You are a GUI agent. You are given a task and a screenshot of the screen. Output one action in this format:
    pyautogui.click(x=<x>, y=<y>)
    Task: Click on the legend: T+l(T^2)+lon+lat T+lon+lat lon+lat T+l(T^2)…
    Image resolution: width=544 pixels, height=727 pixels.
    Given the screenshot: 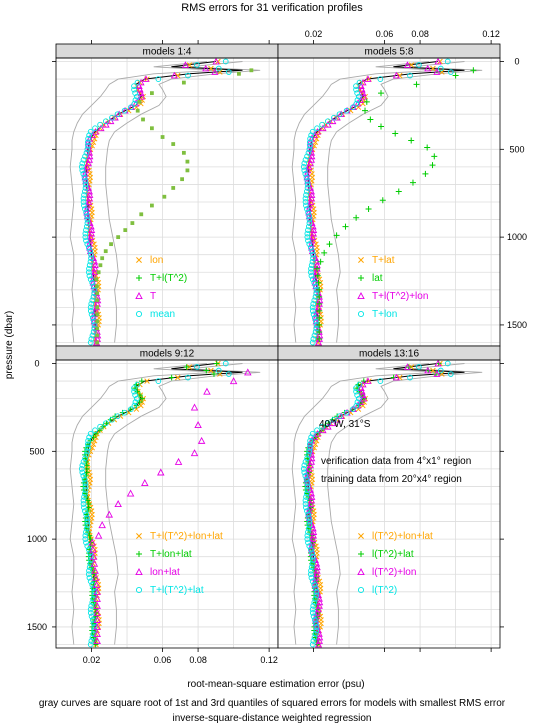 What is the action you would take?
    pyautogui.click(x=179, y=563)
    